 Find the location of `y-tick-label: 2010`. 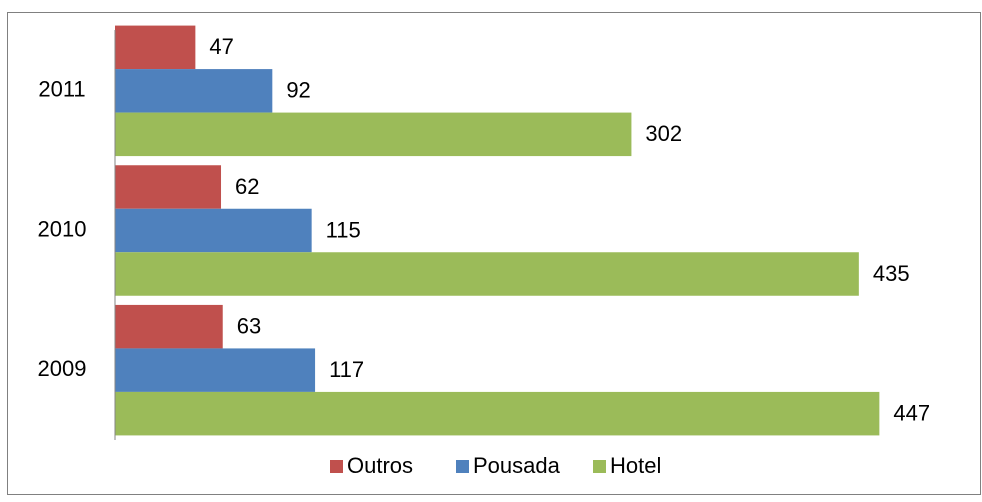

y-tick-label: 2010 is located at coordinates (62, 228).